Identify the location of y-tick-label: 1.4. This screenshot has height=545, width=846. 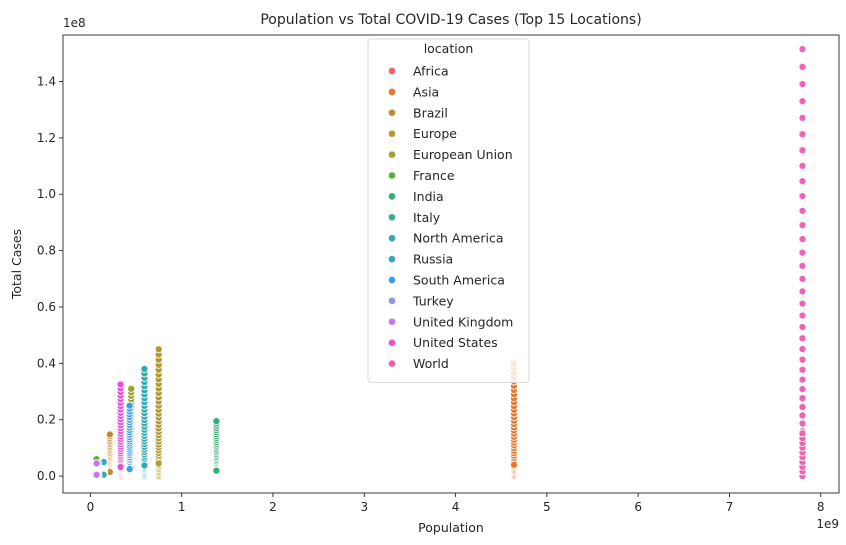
(46, 82).